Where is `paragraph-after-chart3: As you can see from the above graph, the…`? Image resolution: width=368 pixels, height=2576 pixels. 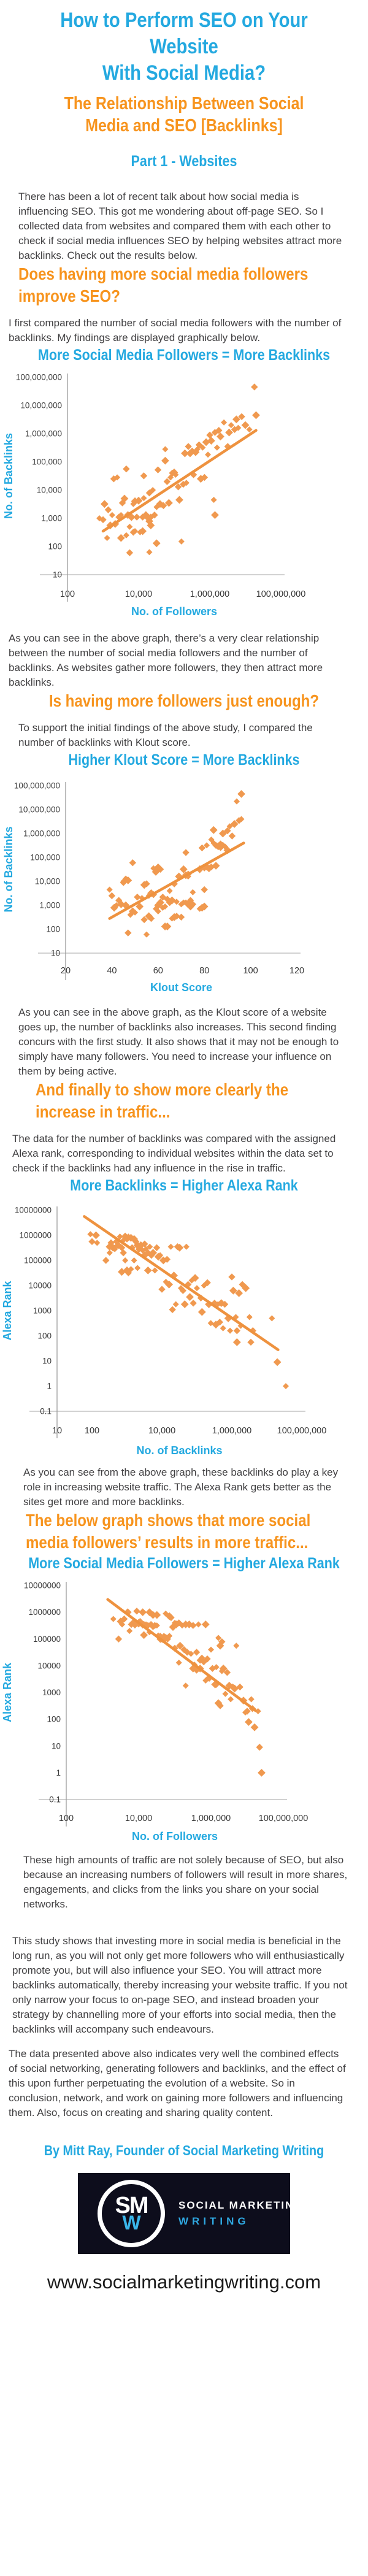
paragraph-after-chart3: As you can see from the above graph, the… is located at coordinates (181, 1487).